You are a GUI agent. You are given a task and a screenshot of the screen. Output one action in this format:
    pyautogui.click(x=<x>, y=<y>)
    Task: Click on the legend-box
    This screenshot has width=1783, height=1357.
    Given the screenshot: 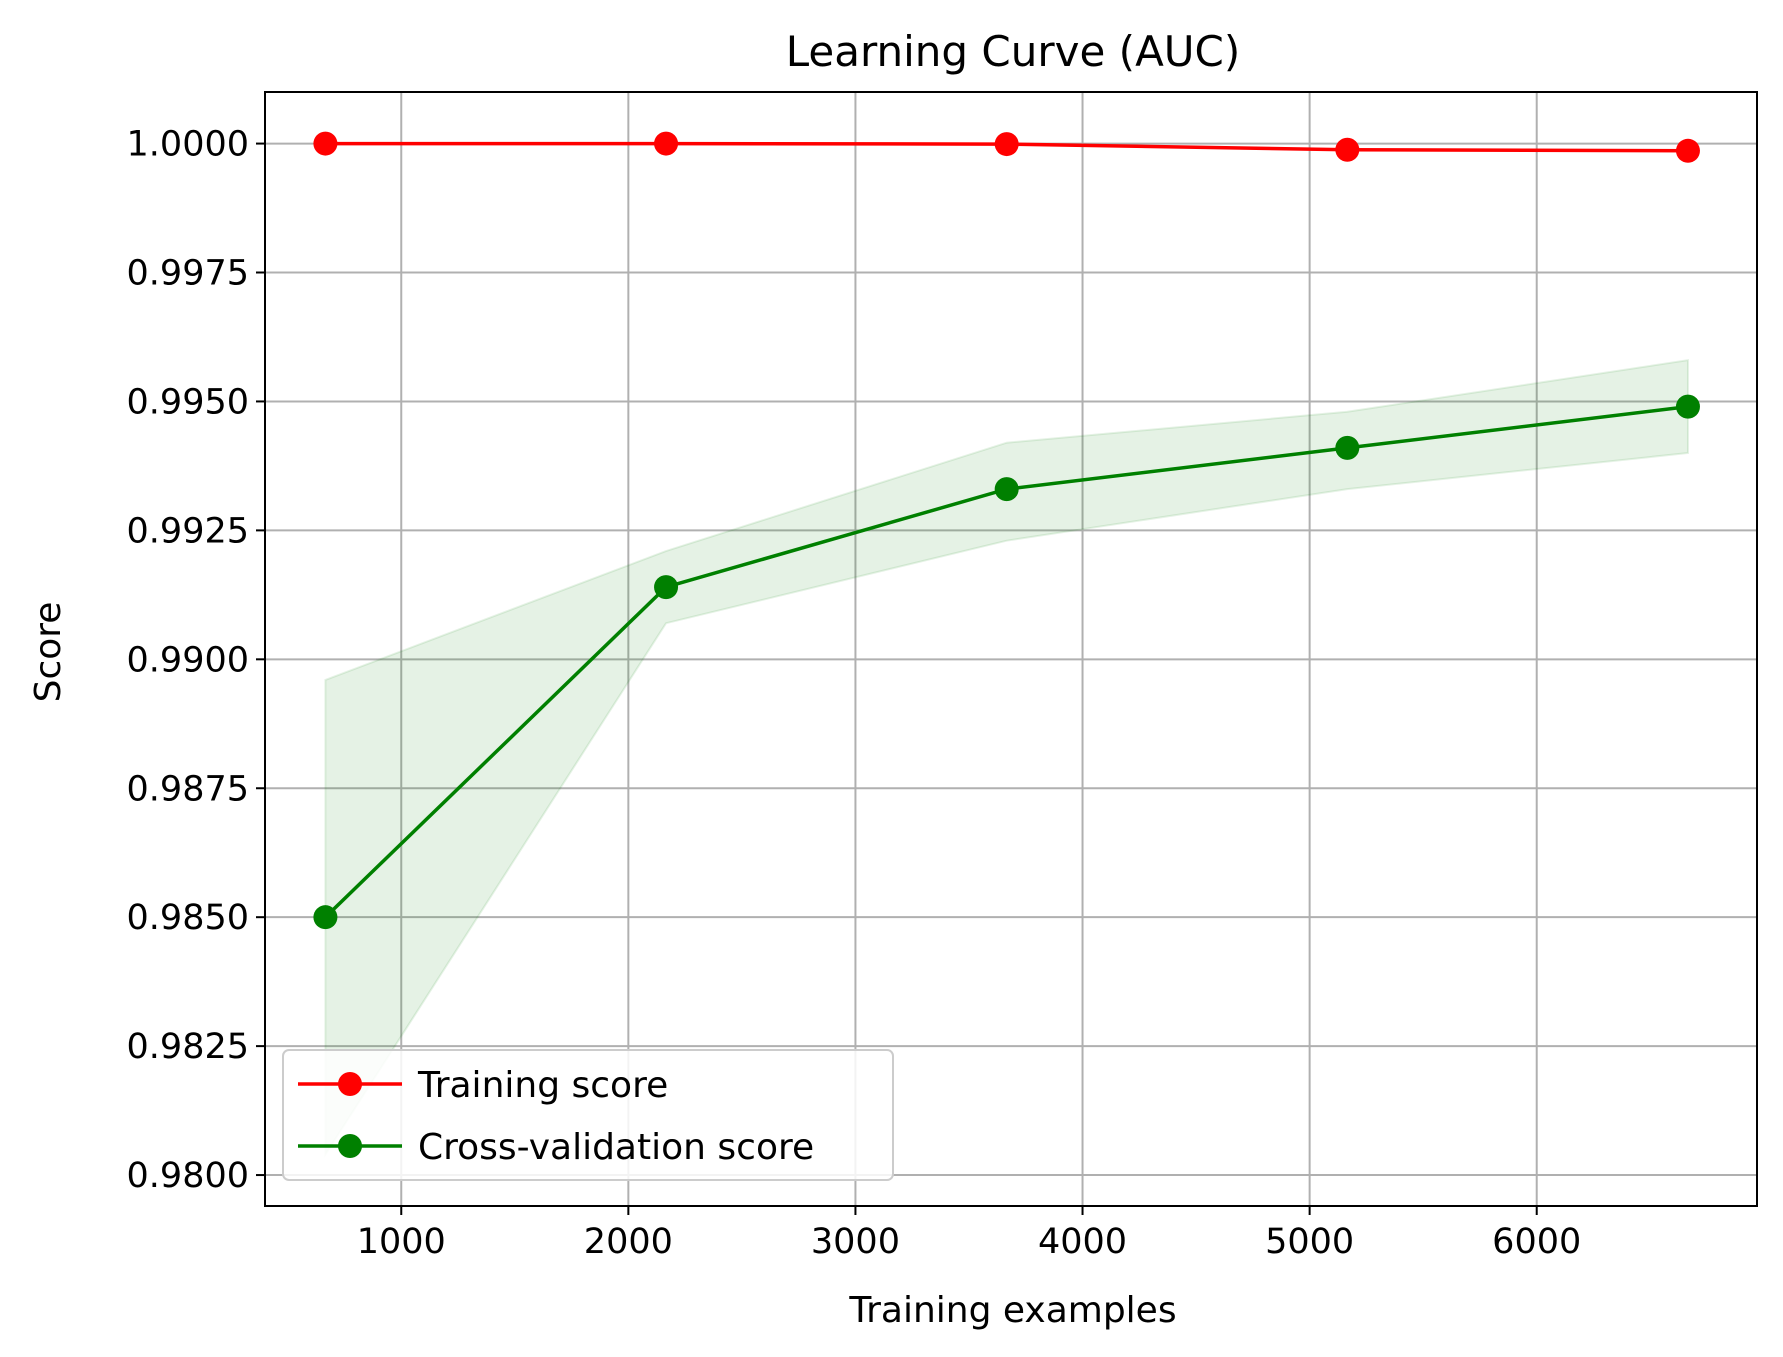 What is the action you would take?
    pyautogui.click(x=588, y=1115)
    